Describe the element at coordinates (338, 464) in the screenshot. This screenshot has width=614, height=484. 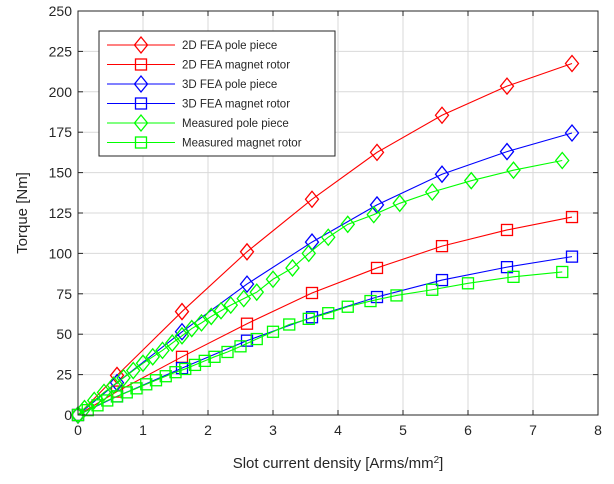
I see `x-axis-label: Slot current density [Arms/mm2]` at that location.